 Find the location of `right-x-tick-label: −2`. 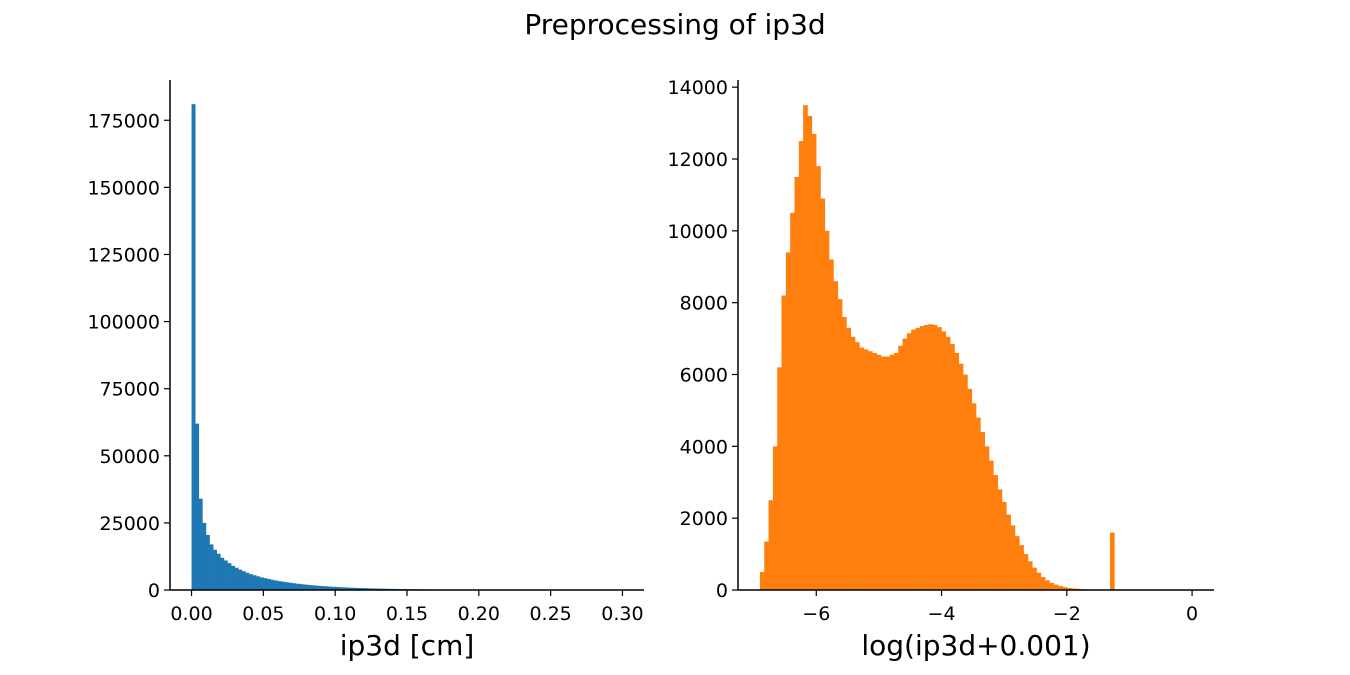

right-x-tick-label: −2 is located at coordinates (1067, 614).